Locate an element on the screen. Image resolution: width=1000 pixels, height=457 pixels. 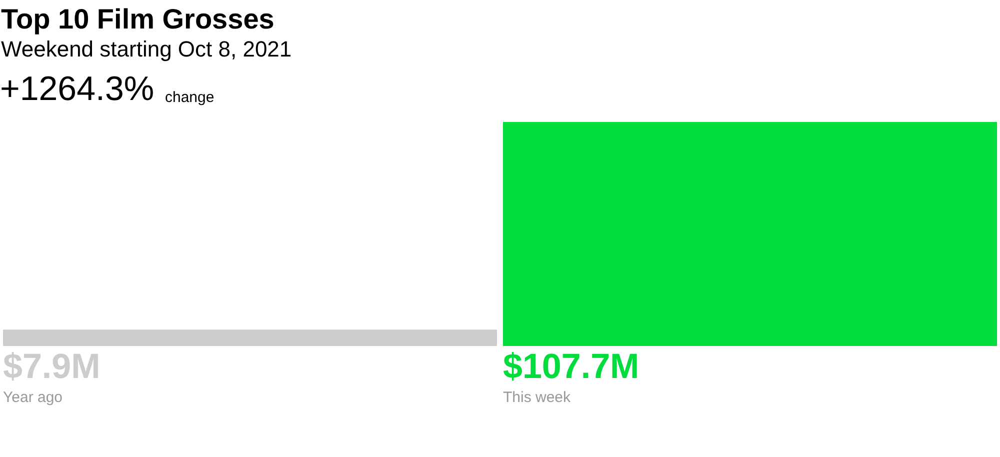
text: +1264.3% is located at coordinates (77, 89).